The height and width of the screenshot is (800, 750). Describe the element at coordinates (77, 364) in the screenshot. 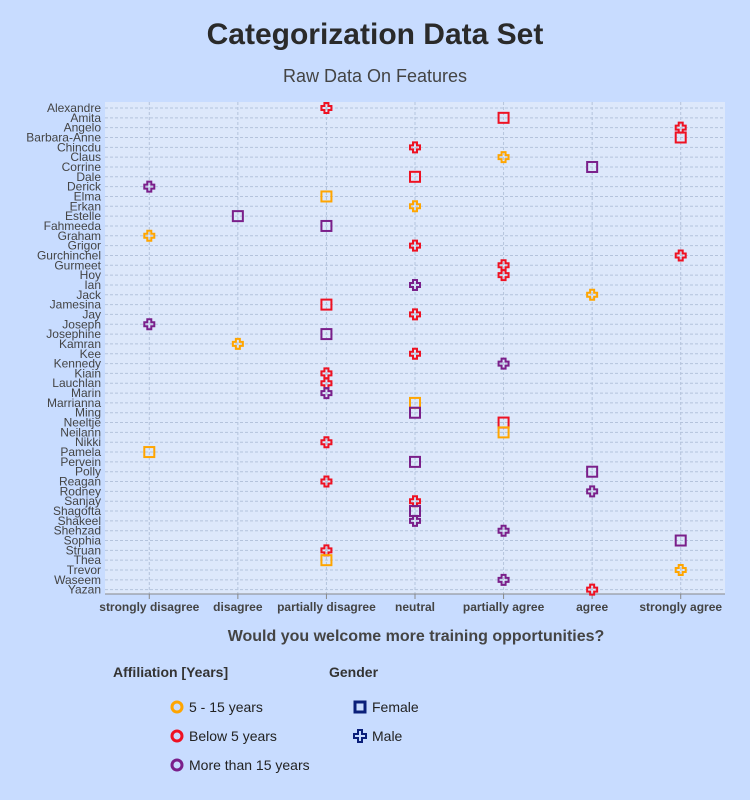

I see `y-tick-label: Kennedy` at that location.